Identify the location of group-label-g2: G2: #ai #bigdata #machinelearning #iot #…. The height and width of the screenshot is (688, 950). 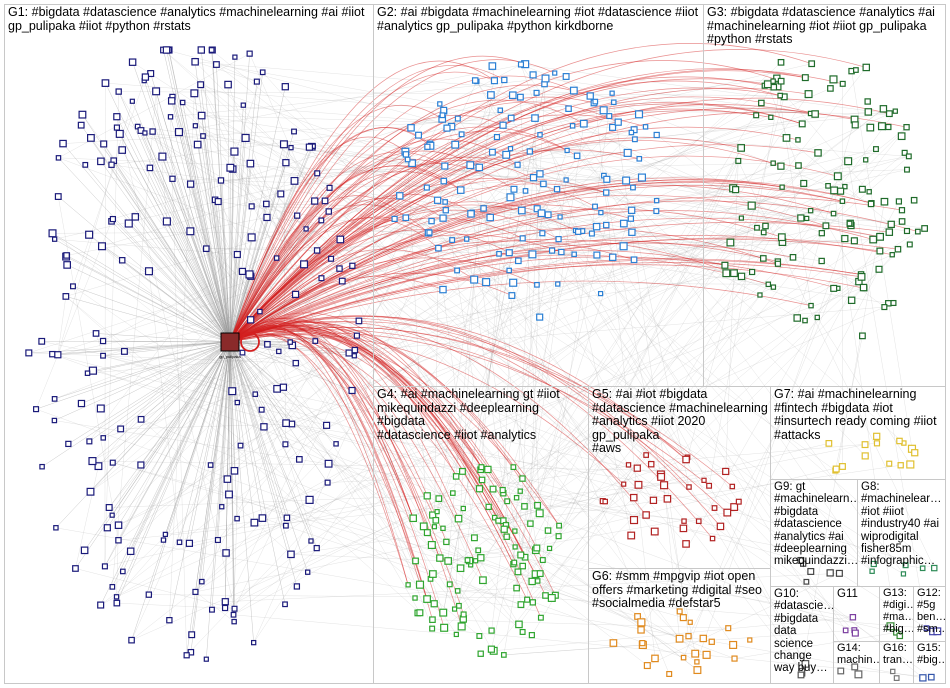
(538, 19).